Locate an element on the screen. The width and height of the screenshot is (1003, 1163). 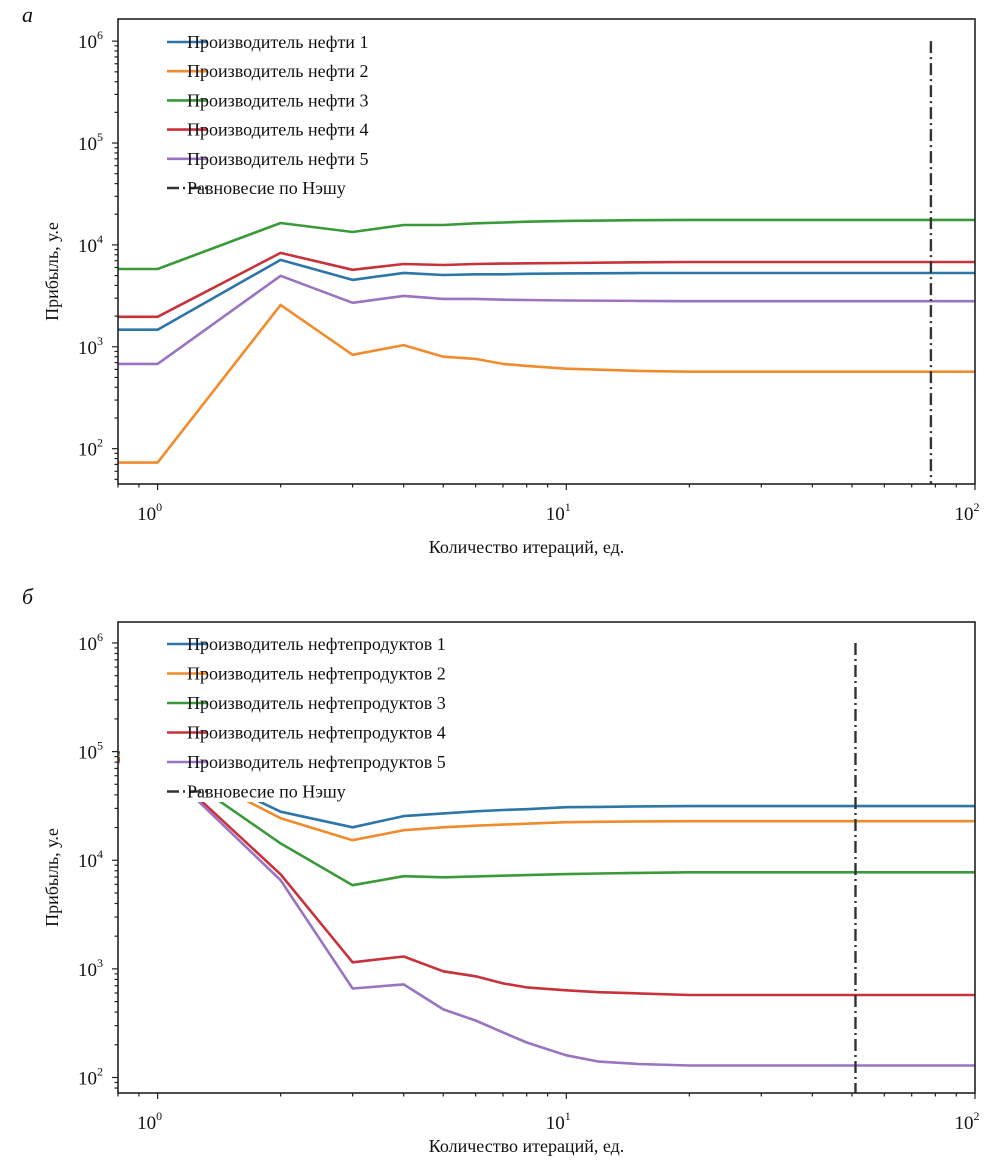
legend-label-4: Производитель нефти 4 is located at coordinates (277, 130).